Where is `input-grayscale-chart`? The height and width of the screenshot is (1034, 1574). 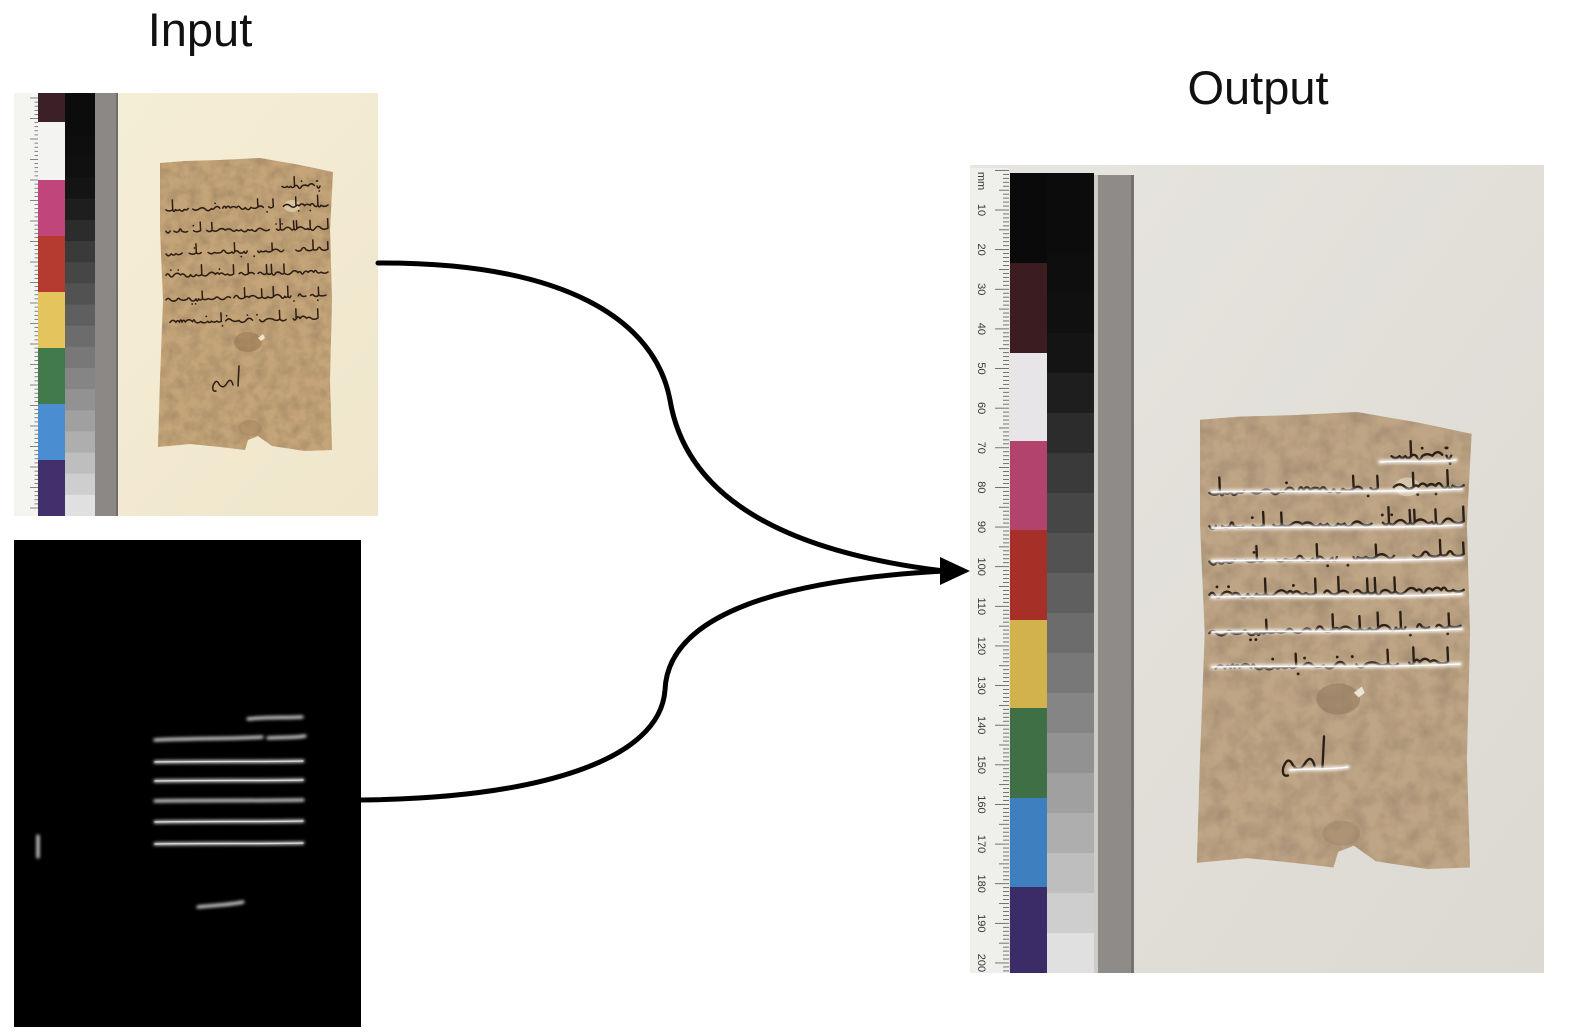
input-grayscale-chart is located at coordinates (80, 304).